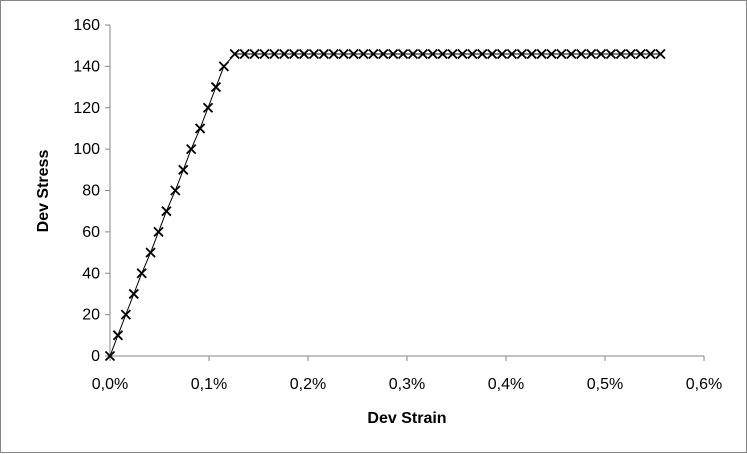 The height and width of the screenshot is (454, 747). What do you see at coordinates (91, 315) in the screenshot?
I see `y-tick-label: 20` at bounding box center [91, 315].